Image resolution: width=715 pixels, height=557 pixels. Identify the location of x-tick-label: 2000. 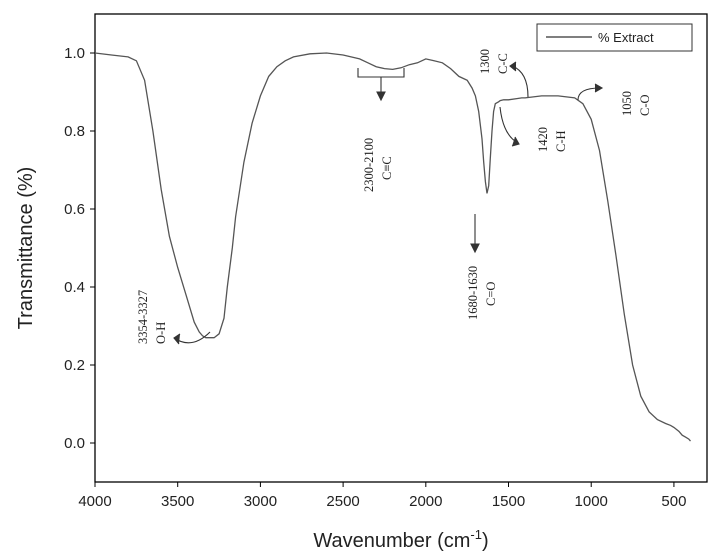
(425, 501).